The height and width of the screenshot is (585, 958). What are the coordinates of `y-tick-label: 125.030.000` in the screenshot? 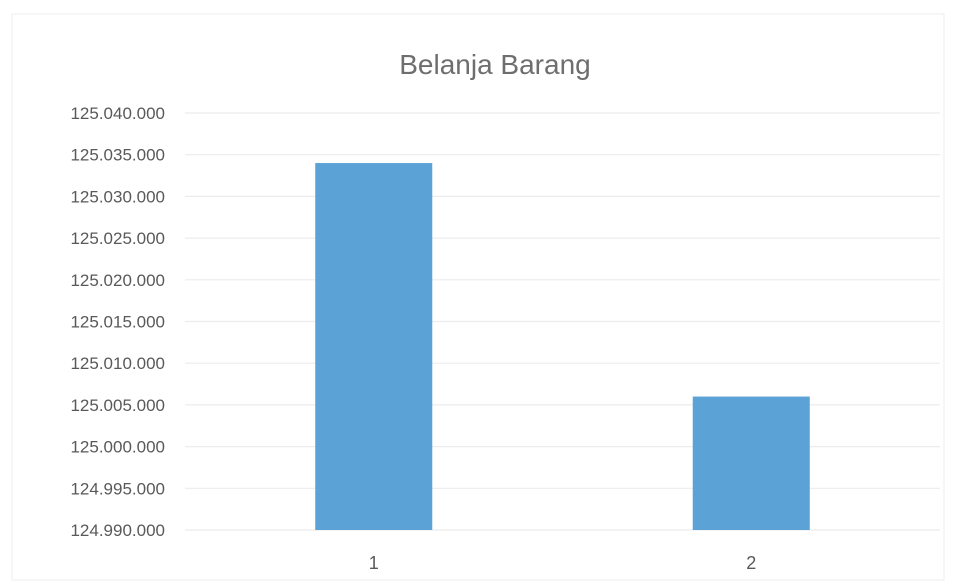 It's located at (117, 196).